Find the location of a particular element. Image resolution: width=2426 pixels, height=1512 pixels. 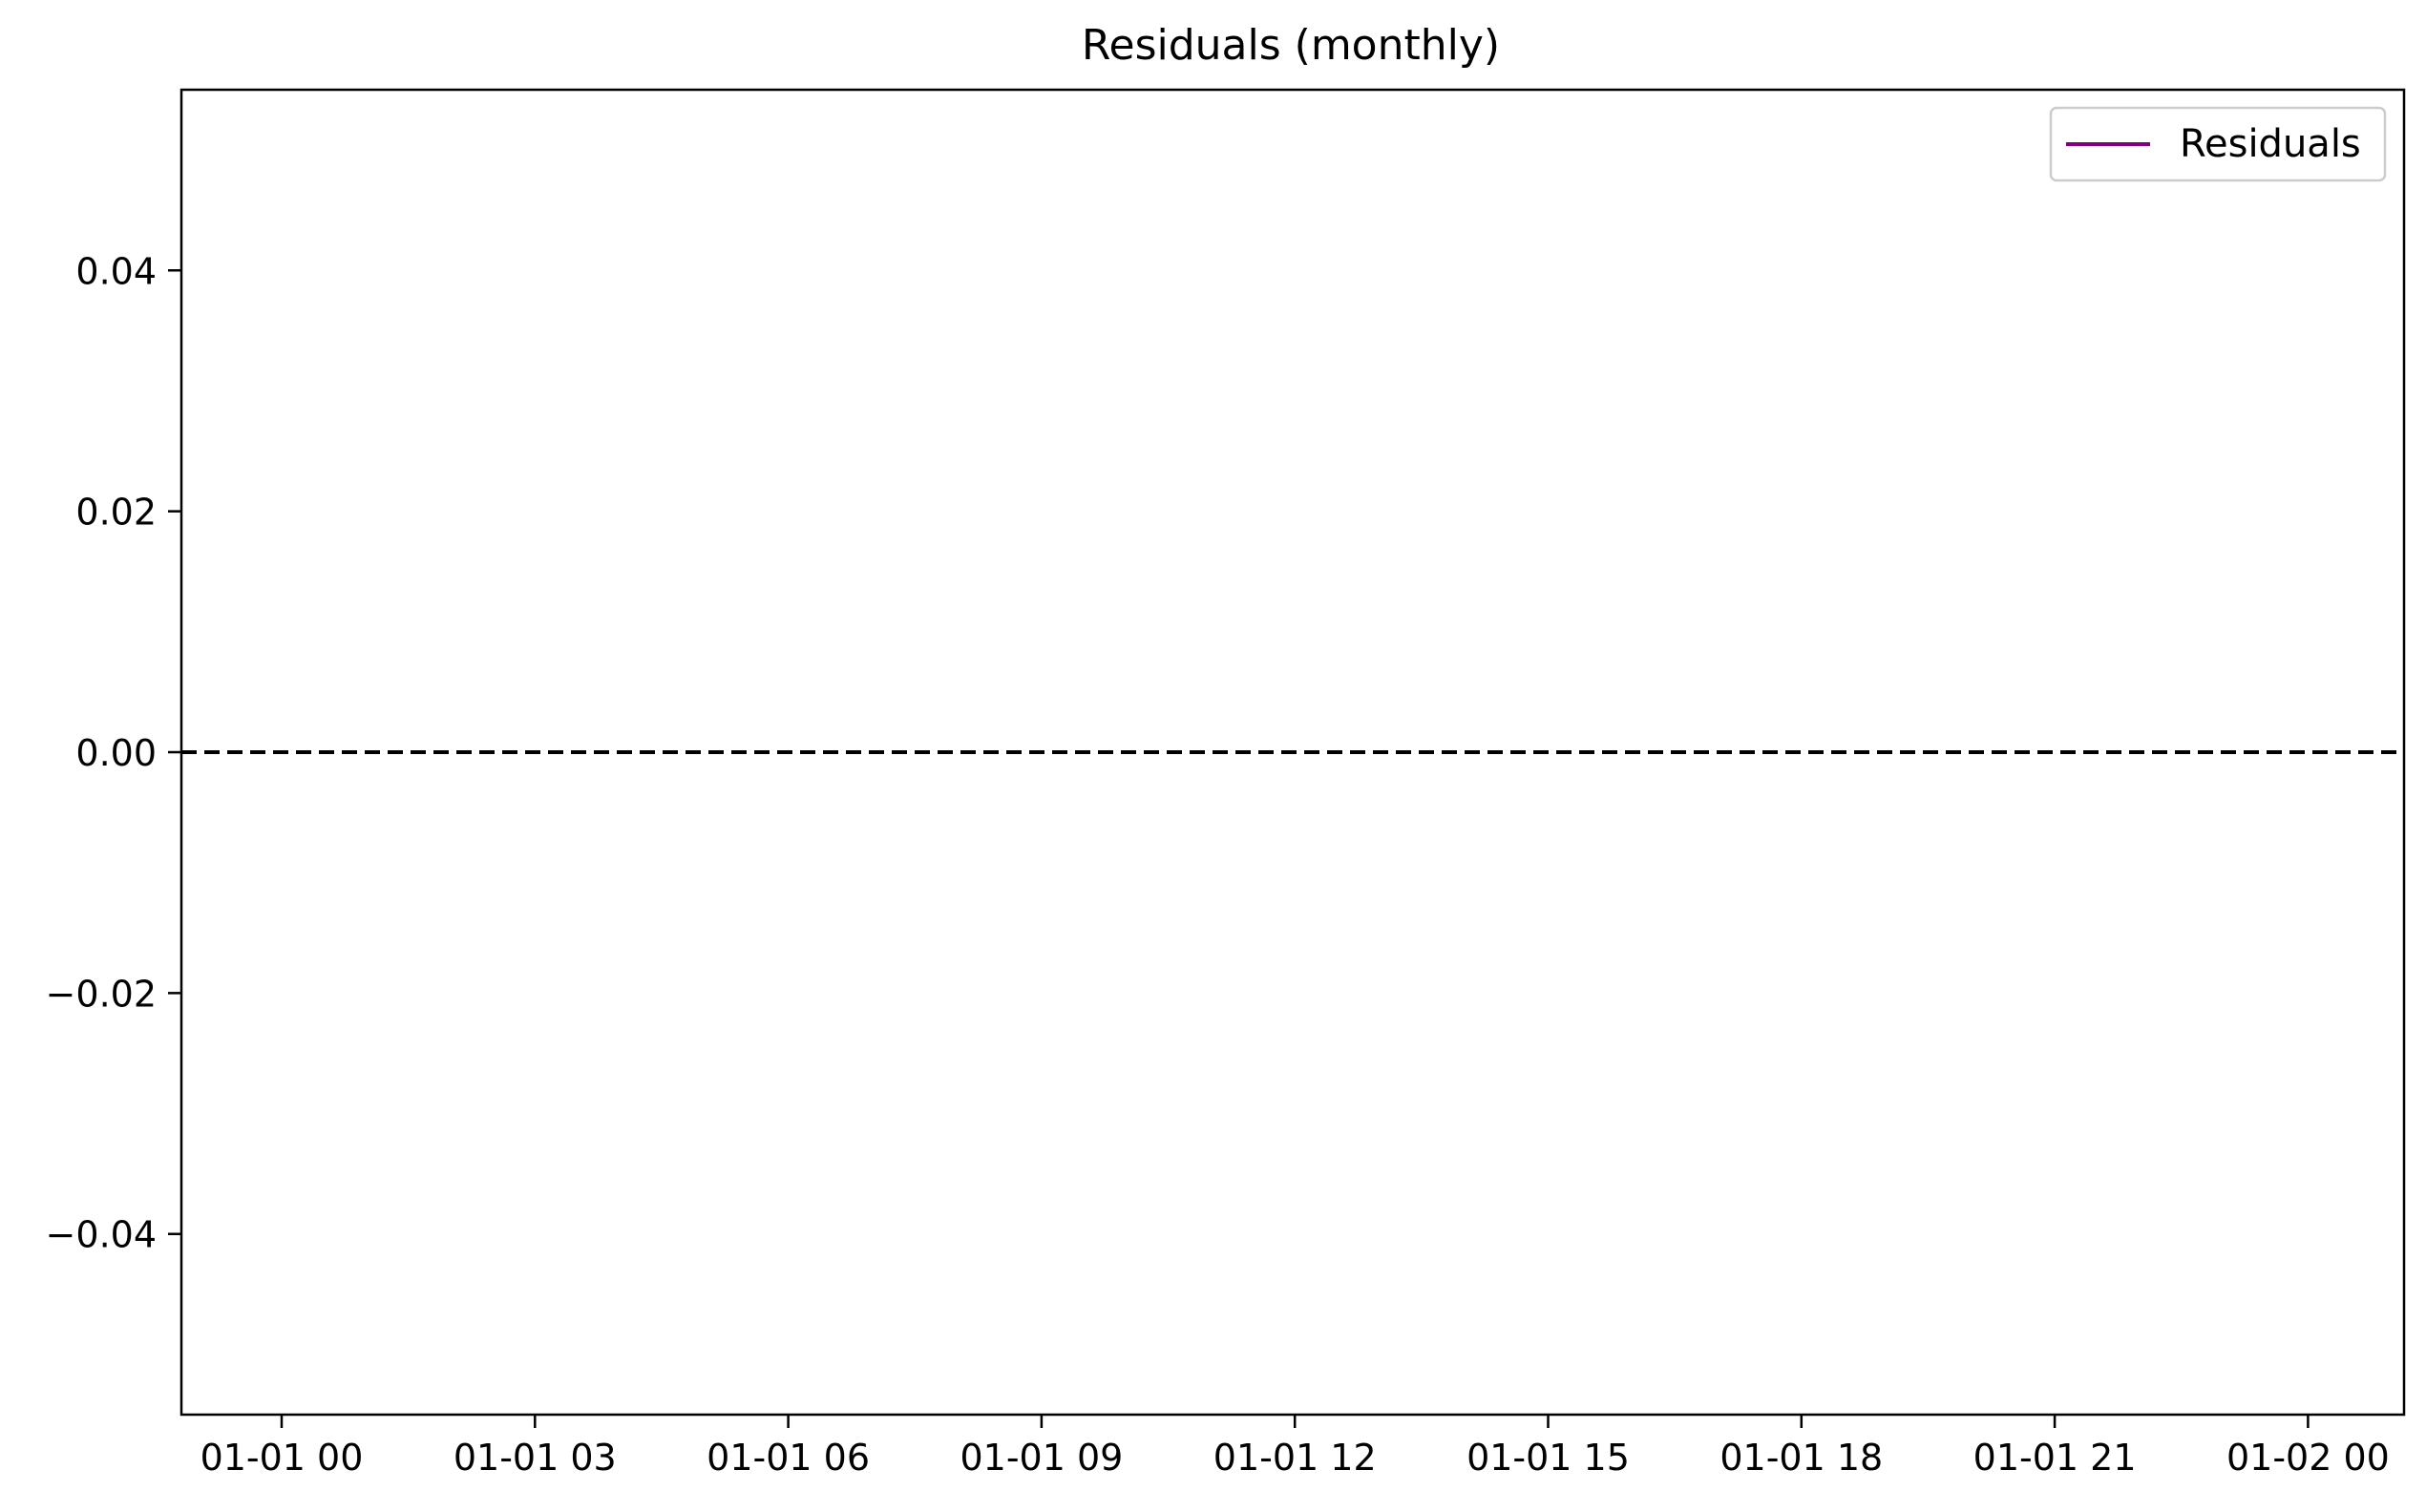

x-tick-label: 01-01 03 is located at coordinates (535, 1458).